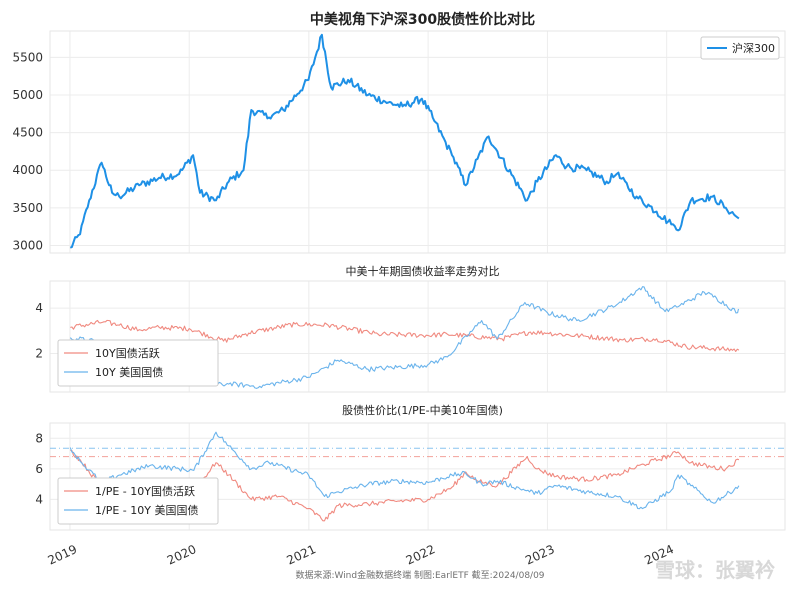  What do you see at coordinates (423, 271) in the screenshot?
I see `chart-title-2: 中美十年期国债收益率走势对比` at bounding box center [423, 271].